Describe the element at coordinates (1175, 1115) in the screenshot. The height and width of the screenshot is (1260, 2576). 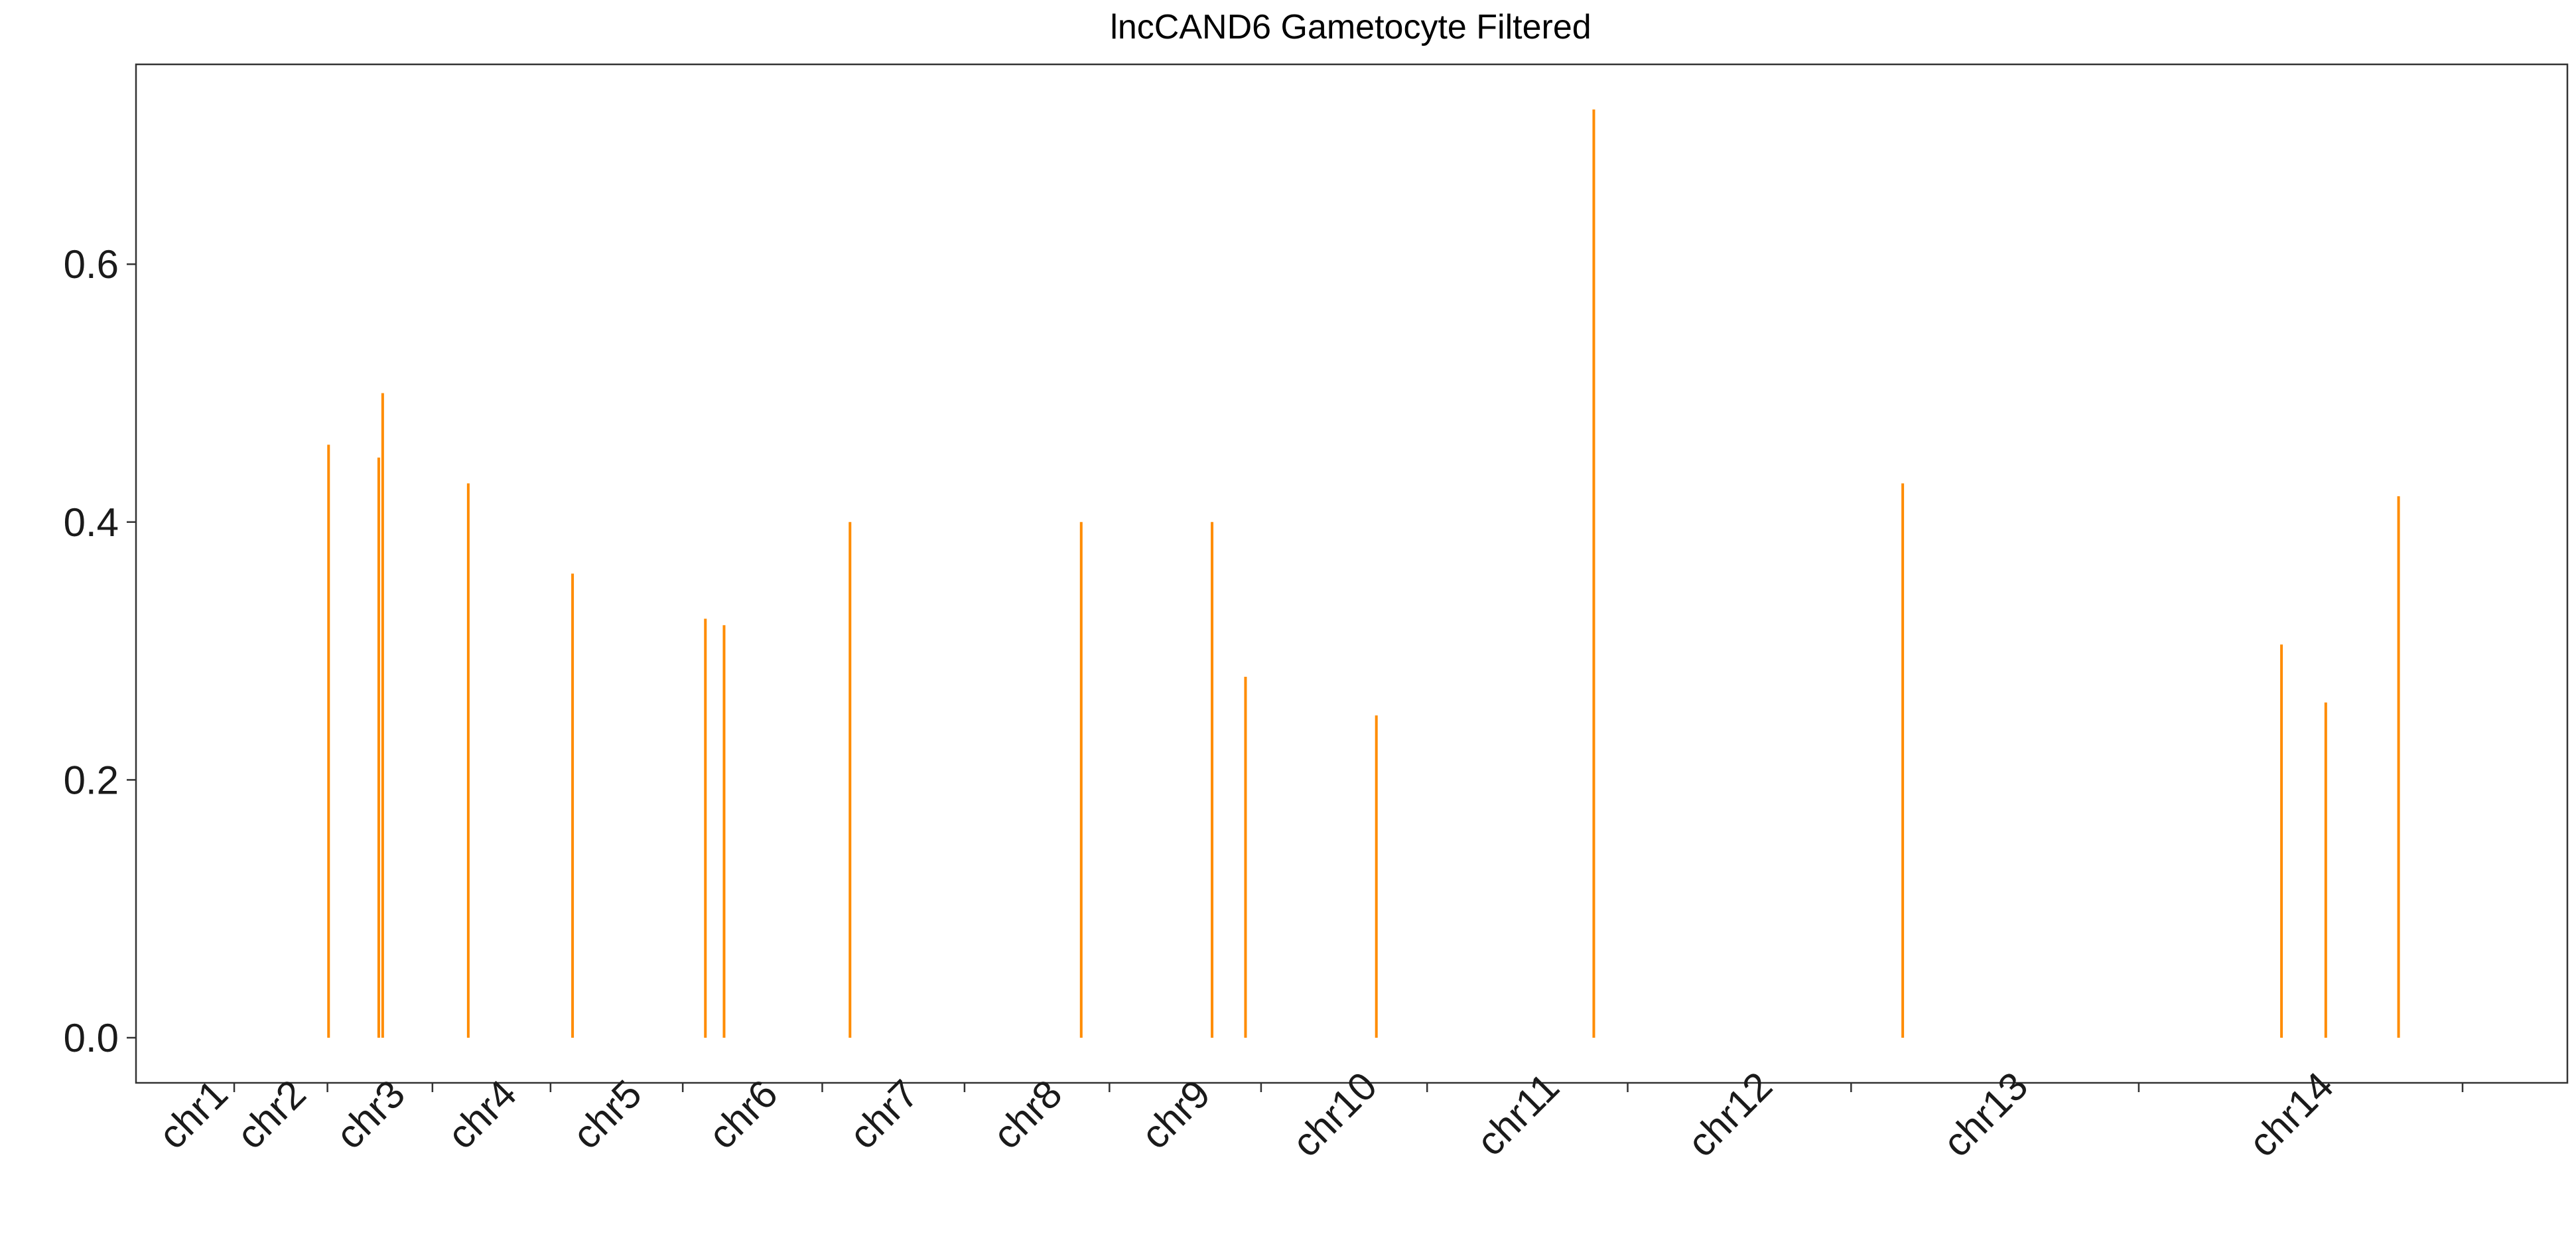
I see `x-tick-label-chr9: chr9` at that location.